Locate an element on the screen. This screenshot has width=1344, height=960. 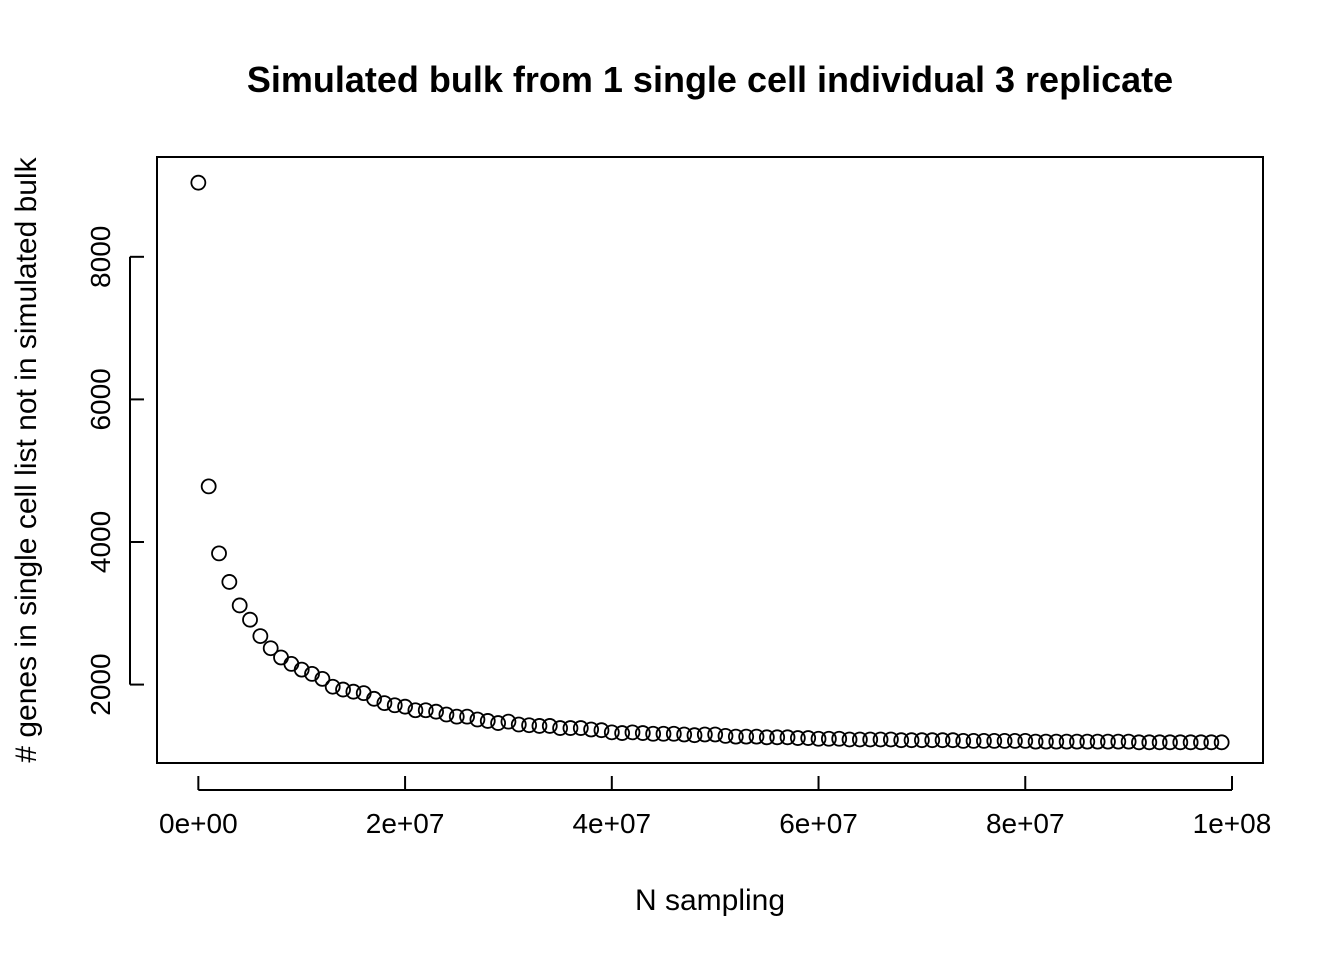
x-axis: 0e+00 2e+07 4e+07 6e+07 8e+07 1e+08 is located at coordinates (715, 807).